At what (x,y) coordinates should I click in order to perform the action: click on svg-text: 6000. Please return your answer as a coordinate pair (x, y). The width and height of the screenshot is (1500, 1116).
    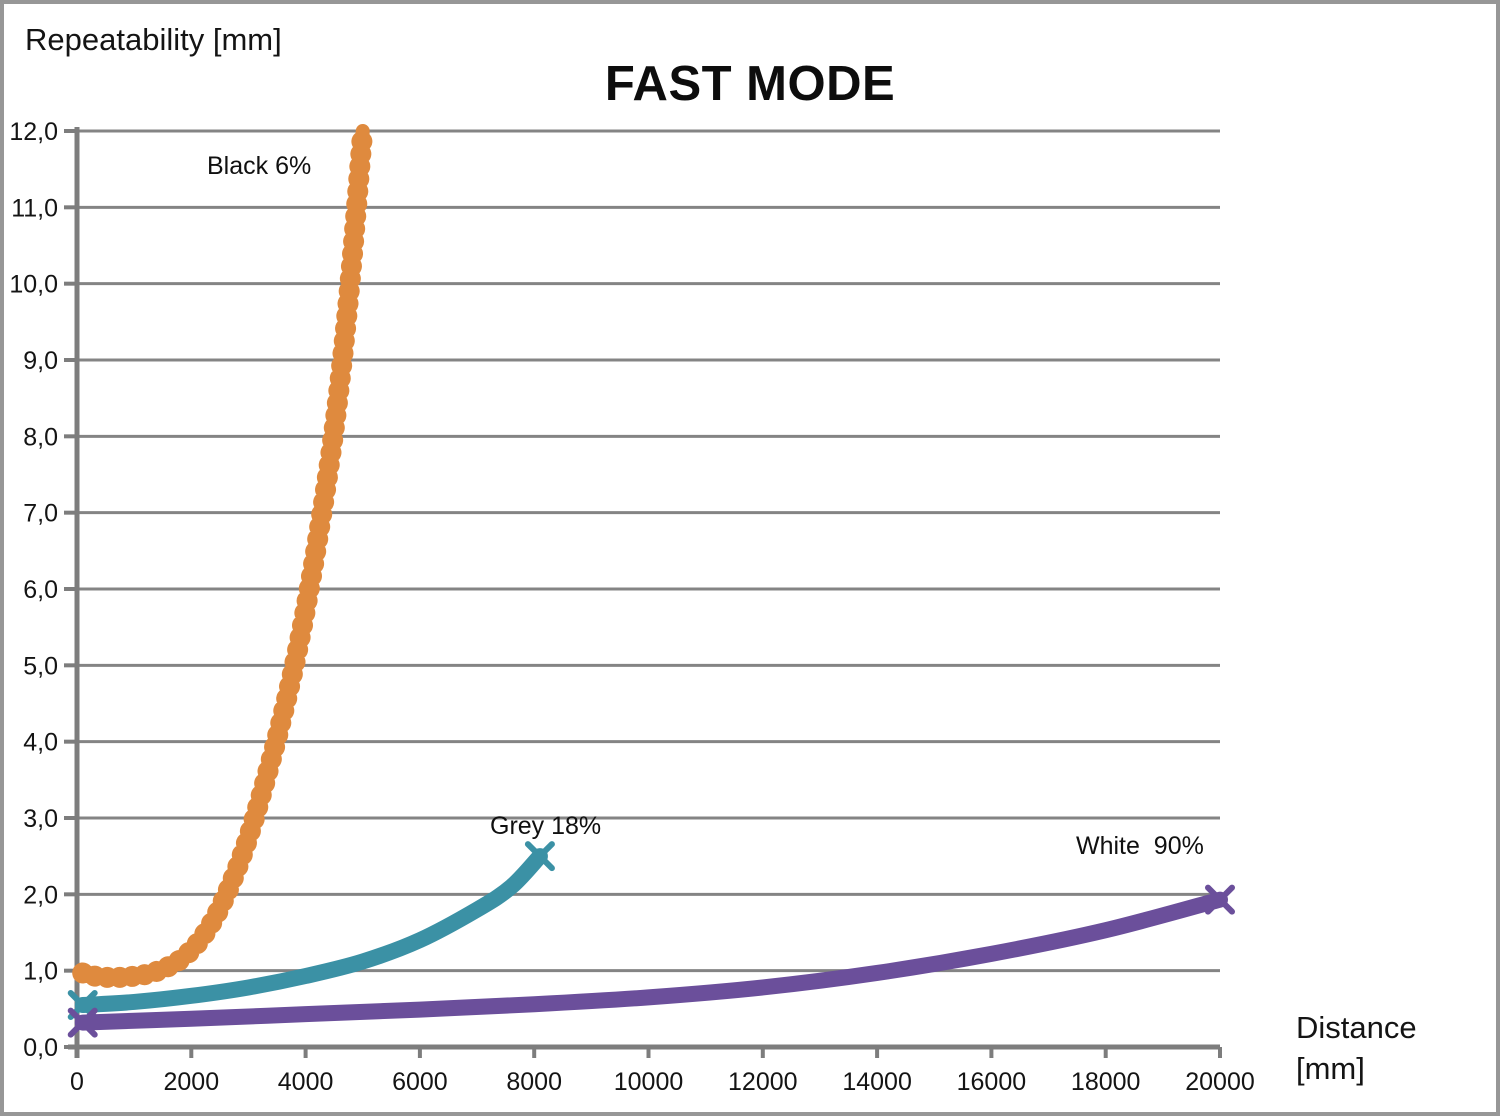
    Looking at the image, I should click on (420, 1082).